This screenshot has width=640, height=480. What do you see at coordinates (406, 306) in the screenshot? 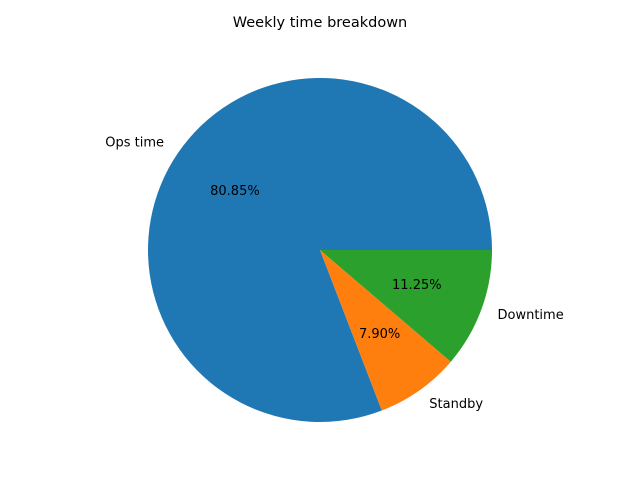
I see `pie-slice-downtime` at bounding box center [406, 306].